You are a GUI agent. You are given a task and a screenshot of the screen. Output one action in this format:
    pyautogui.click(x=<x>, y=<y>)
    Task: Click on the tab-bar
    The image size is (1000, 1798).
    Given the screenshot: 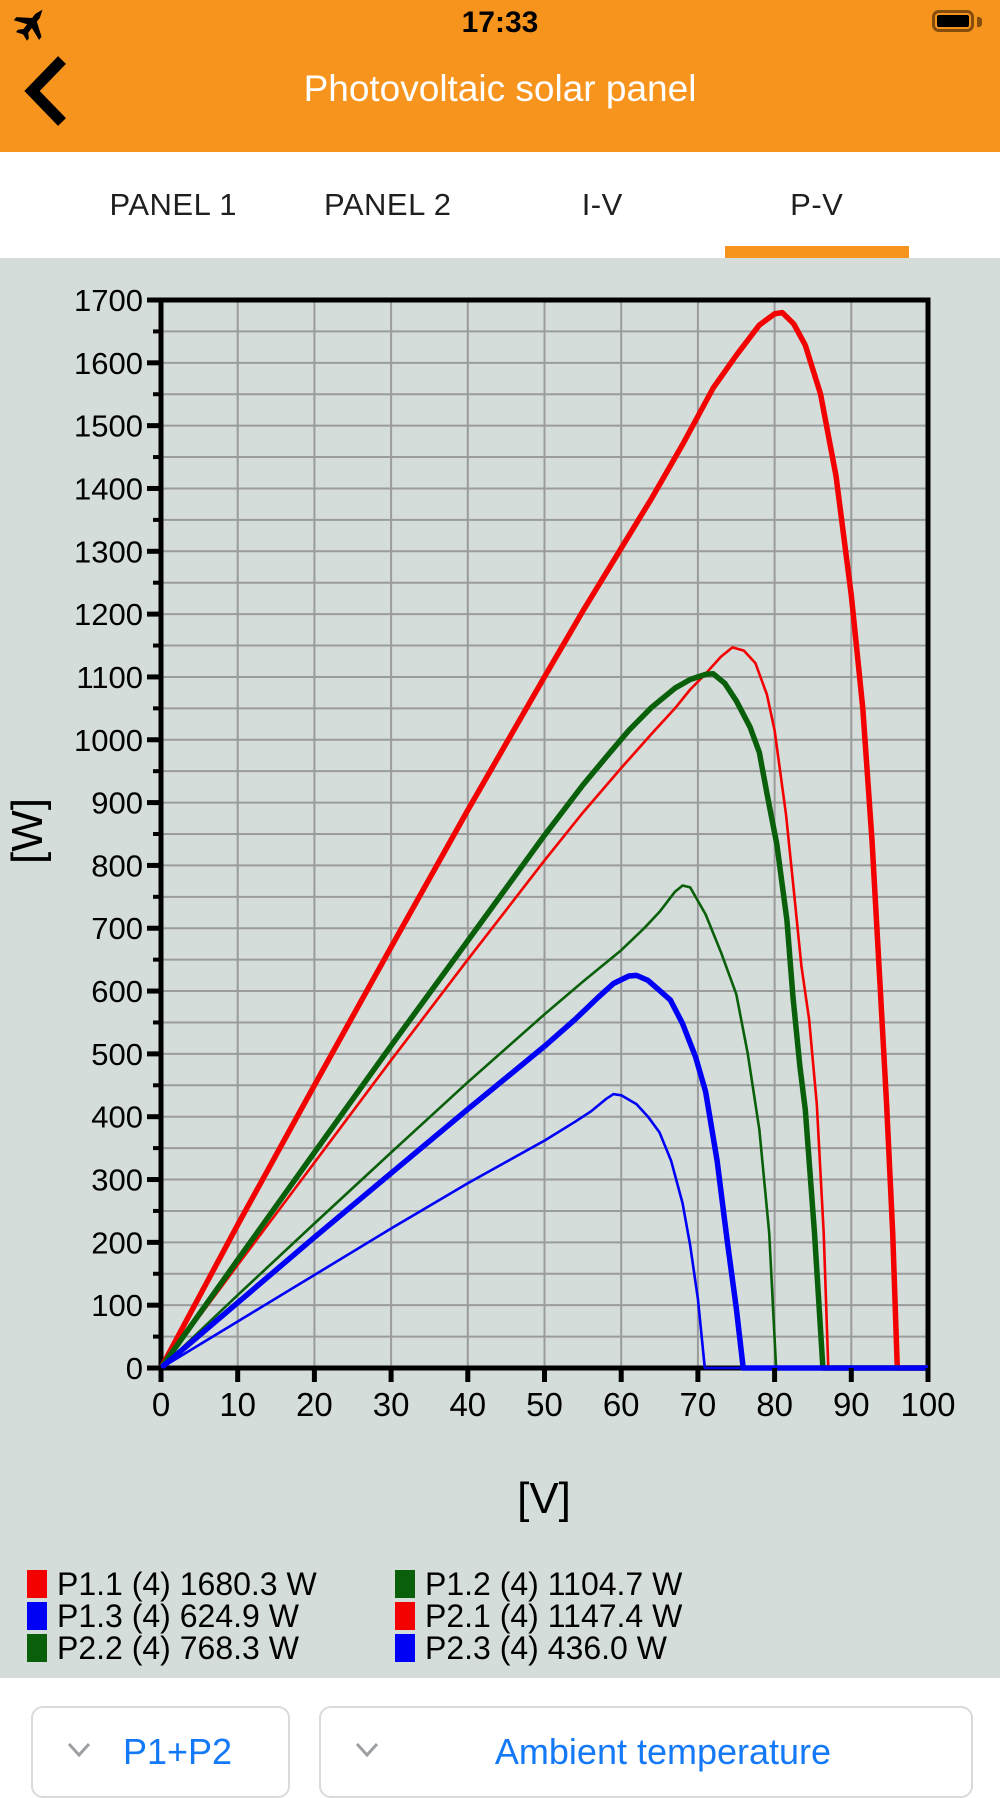 What is the action you would take?
    pyautogui.click(x=500, y=205)
    